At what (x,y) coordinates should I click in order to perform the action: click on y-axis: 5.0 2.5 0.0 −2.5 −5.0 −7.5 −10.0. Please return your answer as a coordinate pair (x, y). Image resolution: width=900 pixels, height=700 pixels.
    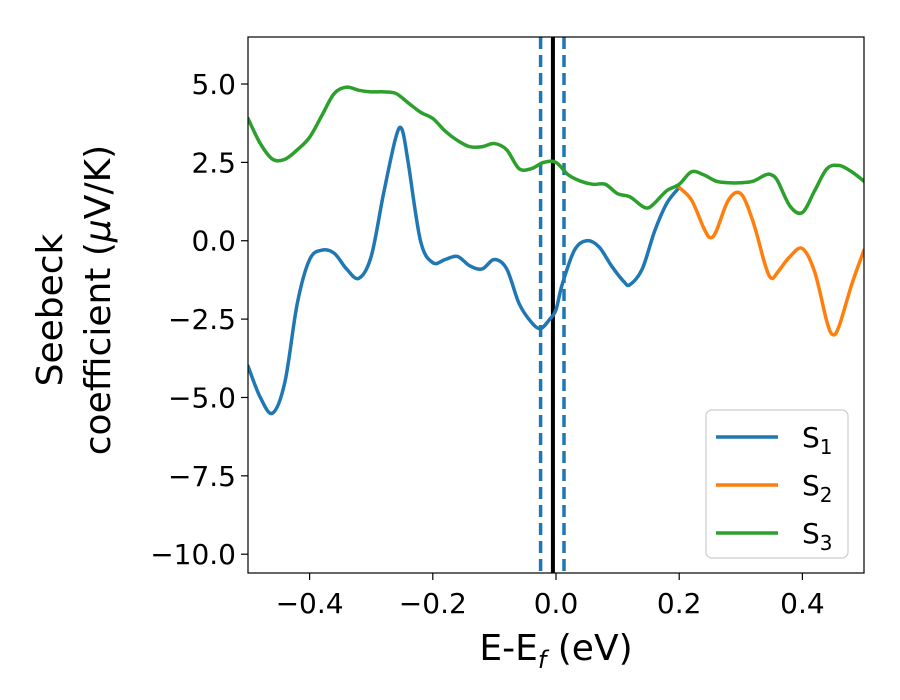
    Looking at the image, I should click on (199, 319).